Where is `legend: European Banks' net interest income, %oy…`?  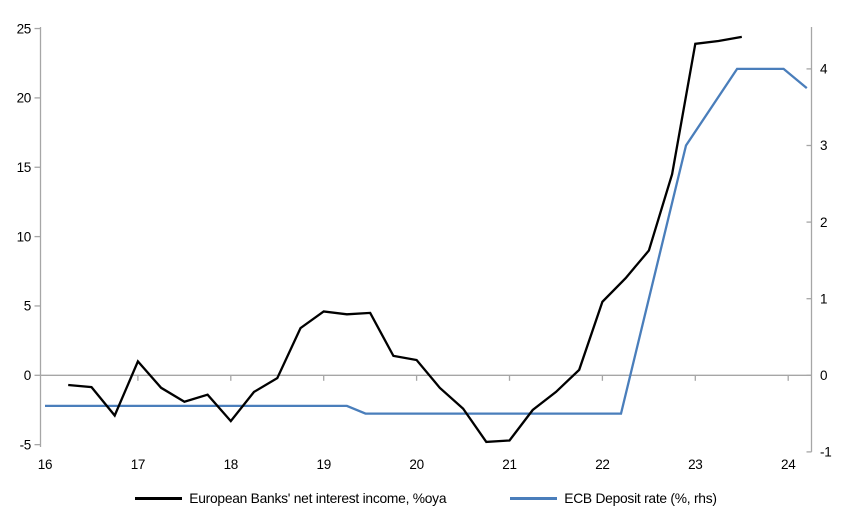
legend: European Banks' net interest income, %oy… is located at coordinates (426, 498).